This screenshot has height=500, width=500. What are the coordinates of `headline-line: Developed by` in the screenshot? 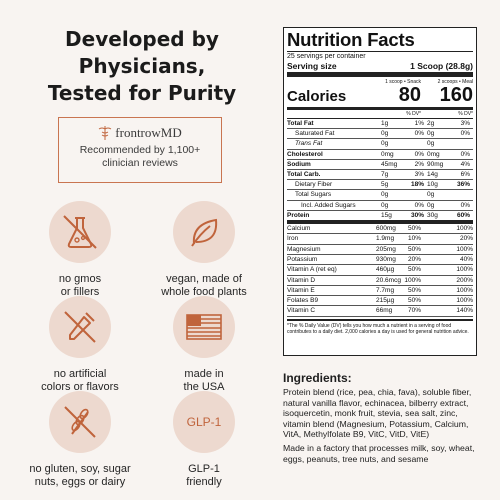 It's located at (142, 39).